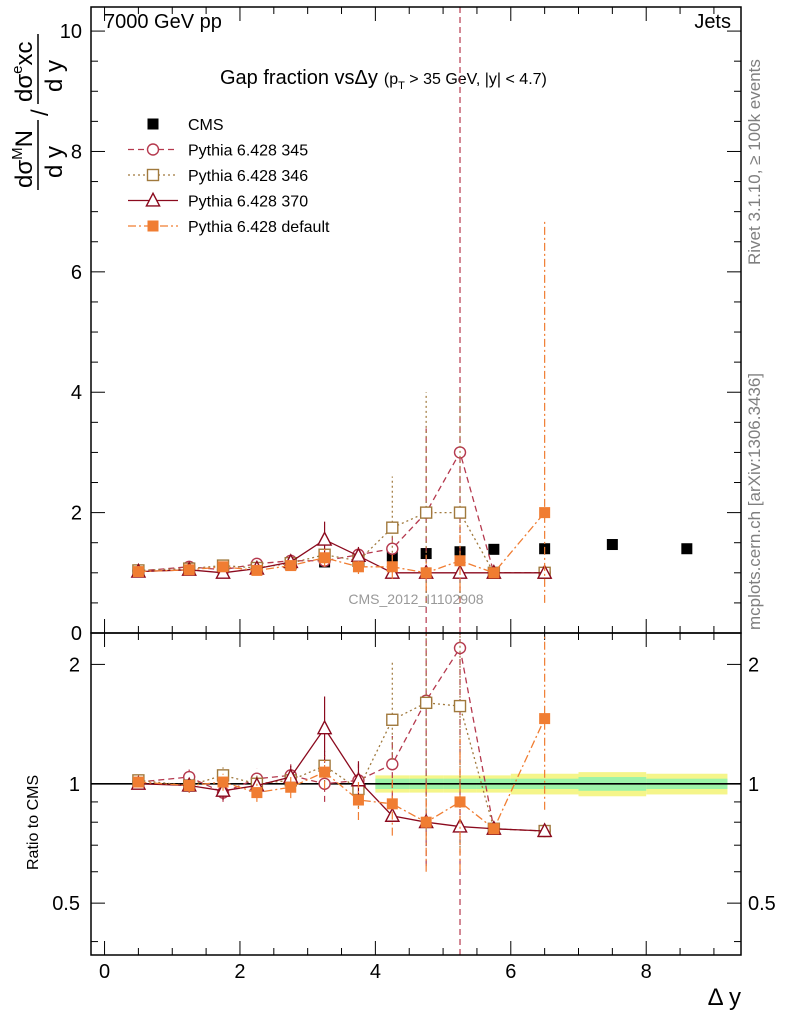 The height and width of the screenshot is (1024, 786). What do you see at coordinates (74, 785) in the screenshot?
I see `ratio-tick-label-left: 1` at bounding box center [74, 785].